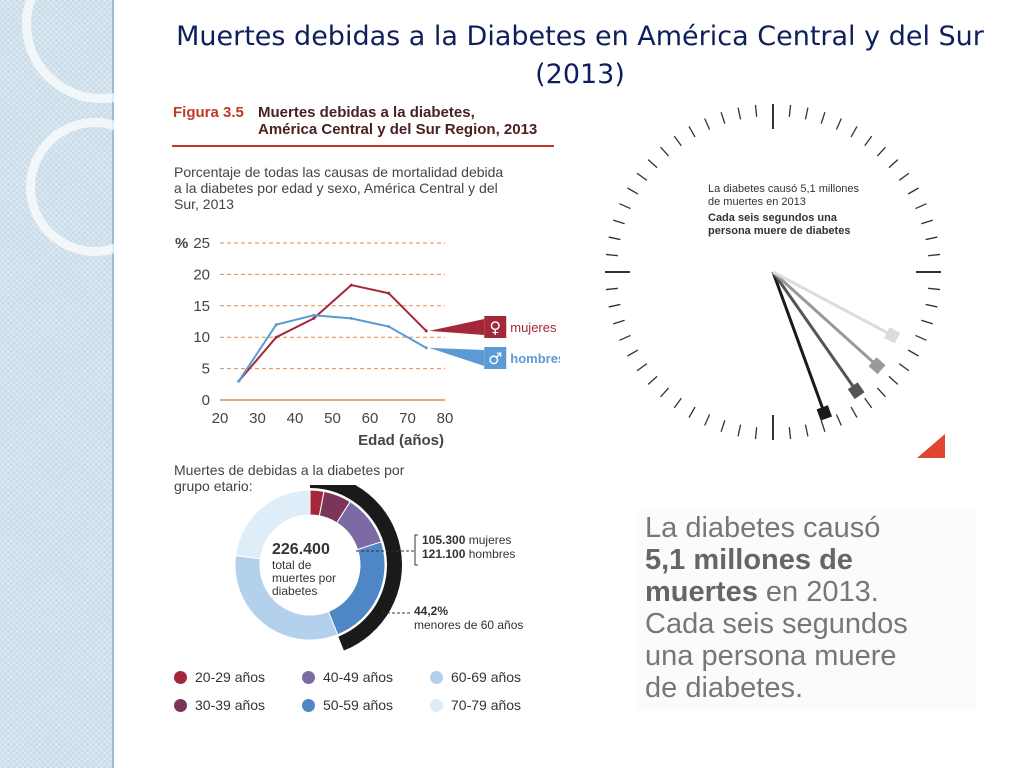  I want to click on y-axis-label: %, so click(181, 243).